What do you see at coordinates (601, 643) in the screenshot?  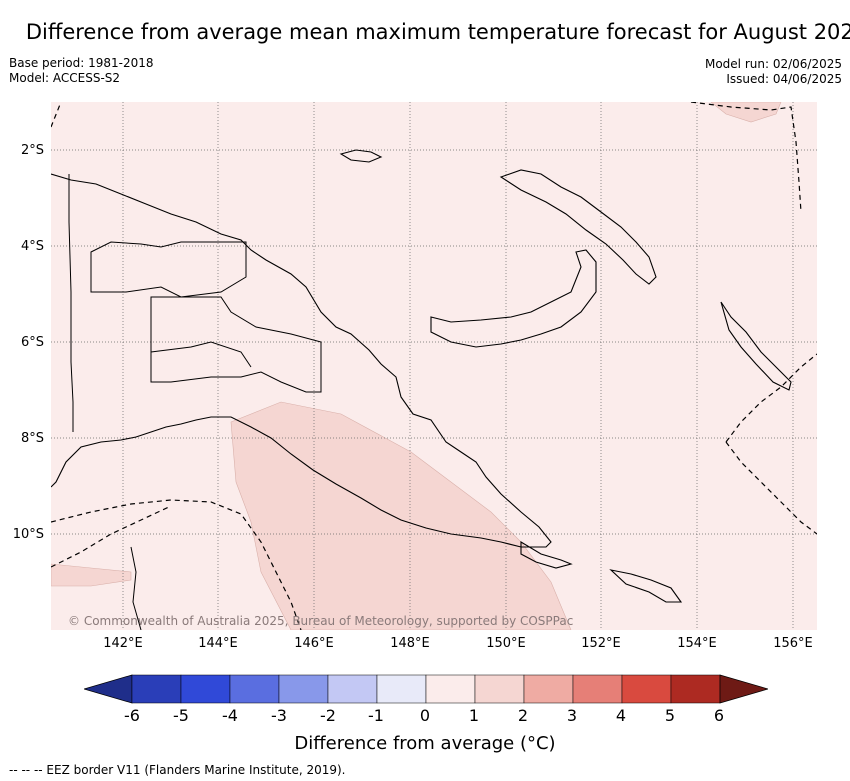 I see `lon-label-152e: 152°E` at bounding box center [601, 643].